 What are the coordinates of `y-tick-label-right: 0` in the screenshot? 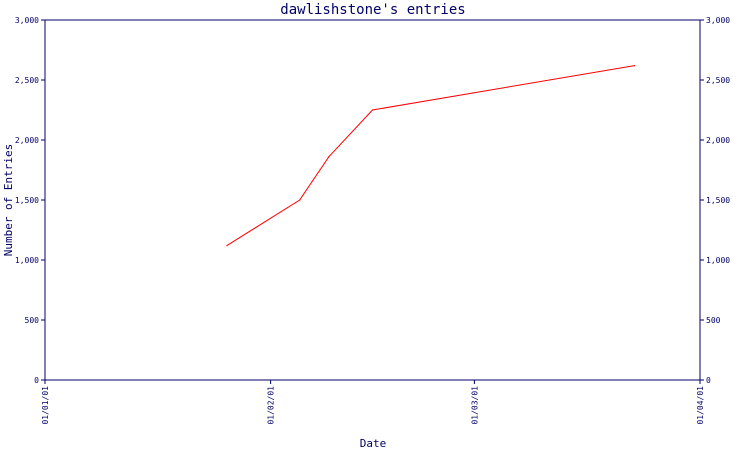 It's located at (708, 380).